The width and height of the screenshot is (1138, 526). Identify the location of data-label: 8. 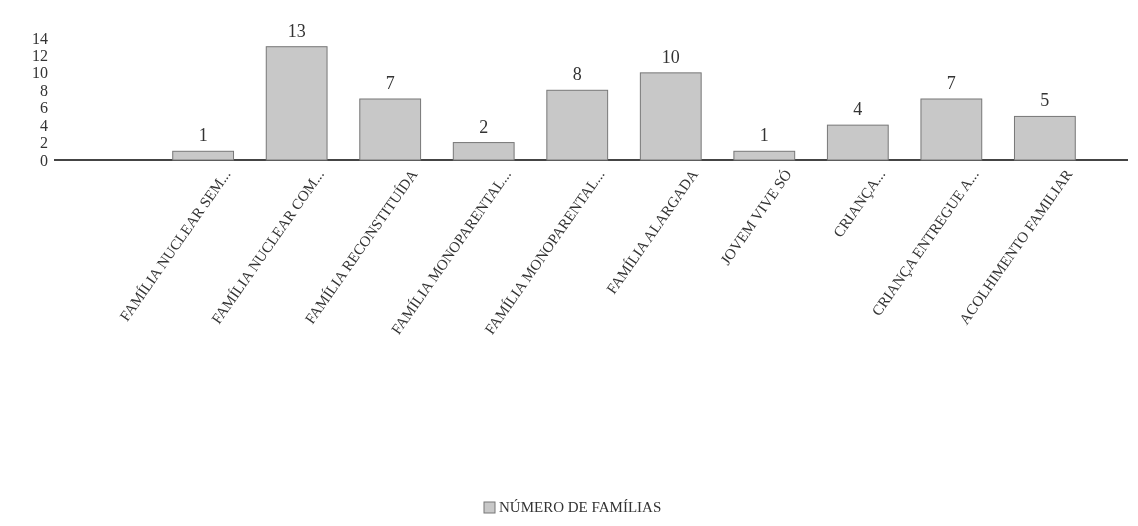
(577, 74).